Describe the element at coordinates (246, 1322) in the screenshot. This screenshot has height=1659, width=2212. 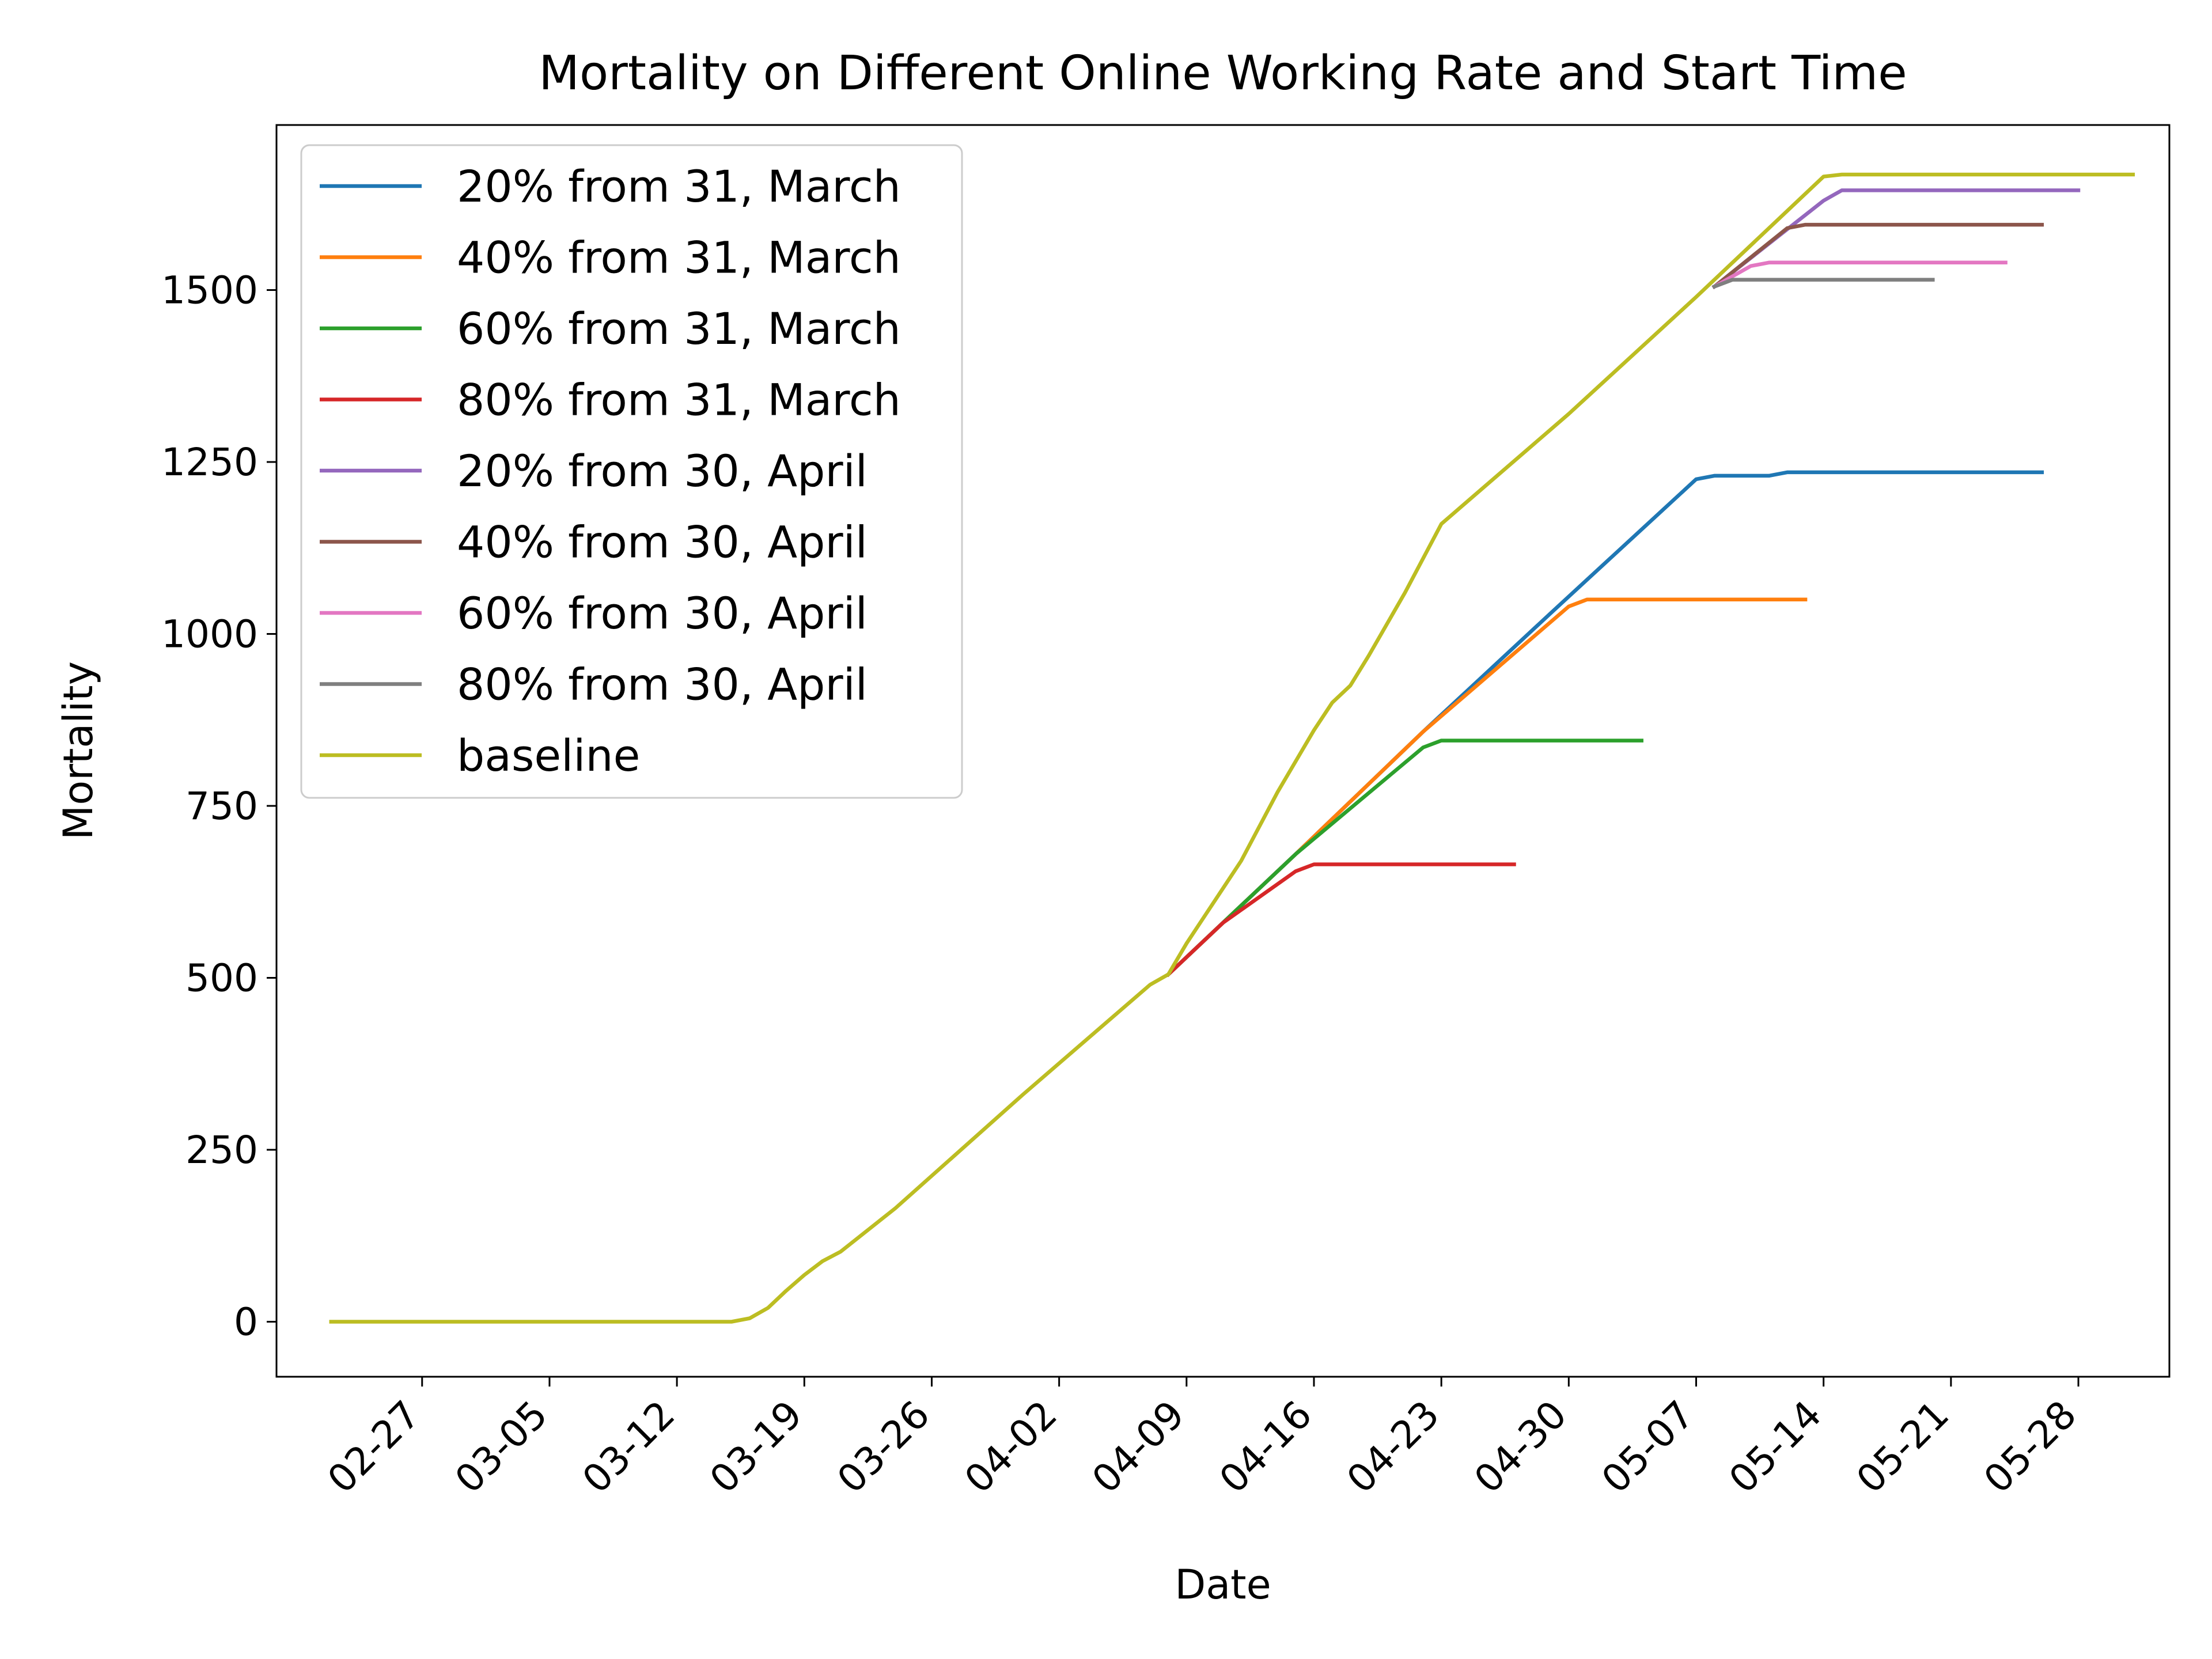
I see `y-tick-label: 0` at that location.